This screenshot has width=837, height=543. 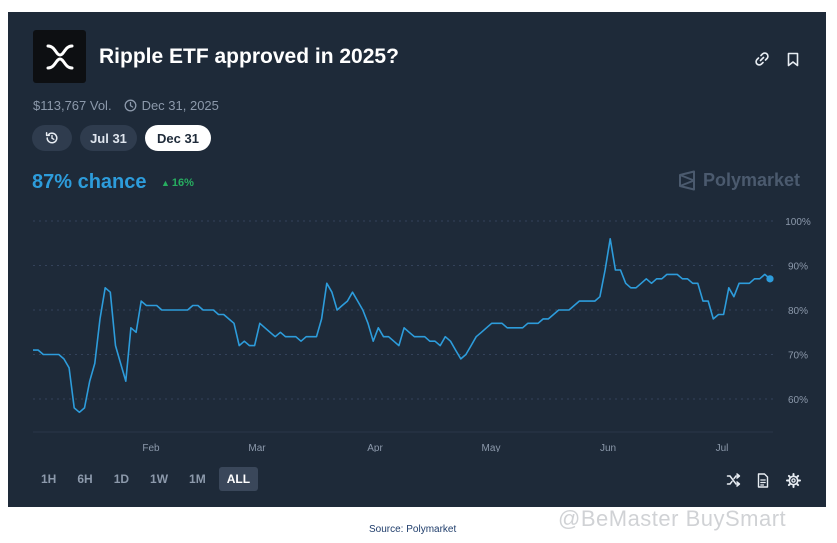 I want to click on date-pill-dec31: Dec 31, so click(x=178, y=138).